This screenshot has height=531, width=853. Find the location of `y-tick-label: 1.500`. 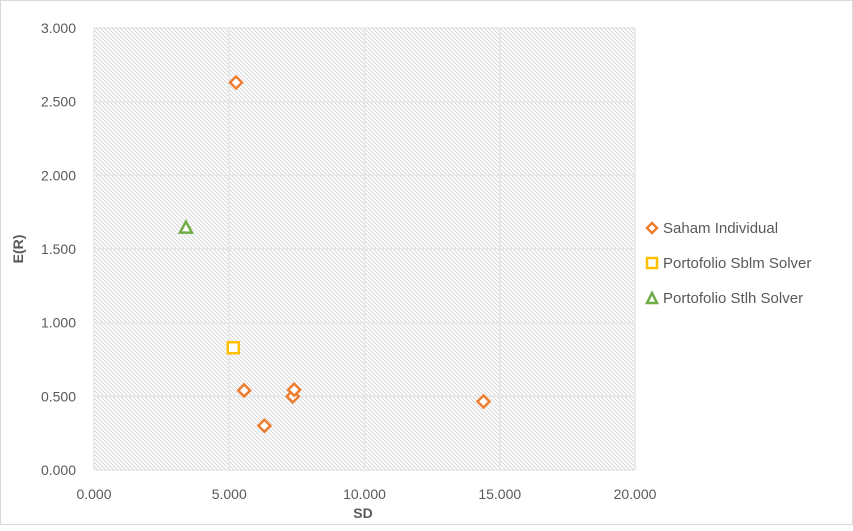

y-tick-label: 1.500 is located at coordinates (58, 249).